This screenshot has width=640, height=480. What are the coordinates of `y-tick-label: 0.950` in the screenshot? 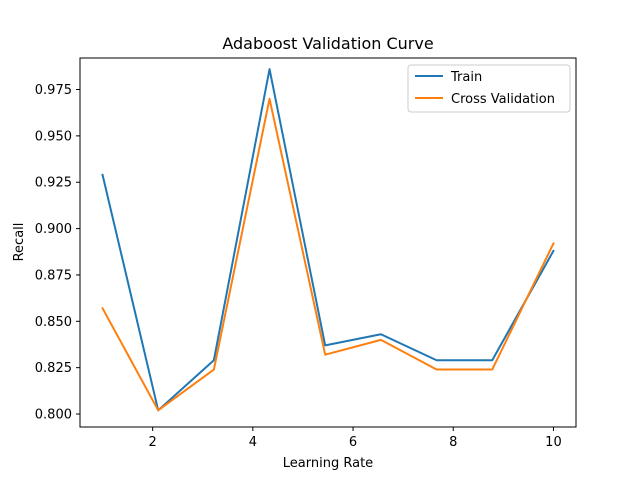 It's located at (53, 136).